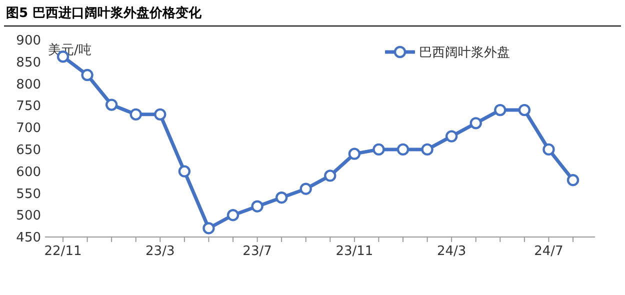 The height and width of the screenshot is (295, 625). Describe the element at coordinates (28, 172) in the screenshot. I see `y-tick-label: 600` at that location.